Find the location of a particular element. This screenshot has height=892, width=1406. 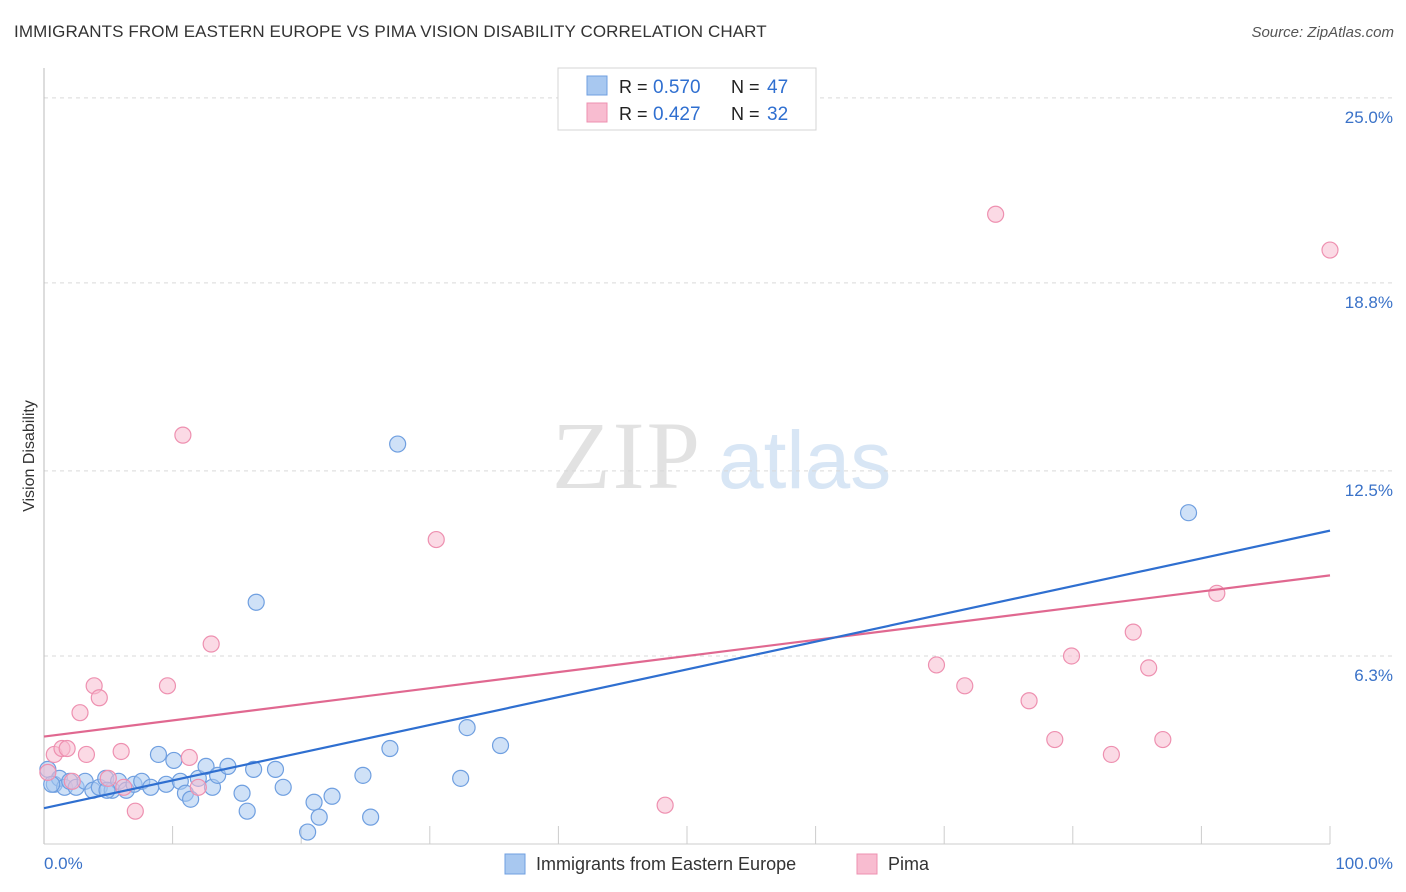

series-legend-swatch-pink is located at coordinates (867, 864).